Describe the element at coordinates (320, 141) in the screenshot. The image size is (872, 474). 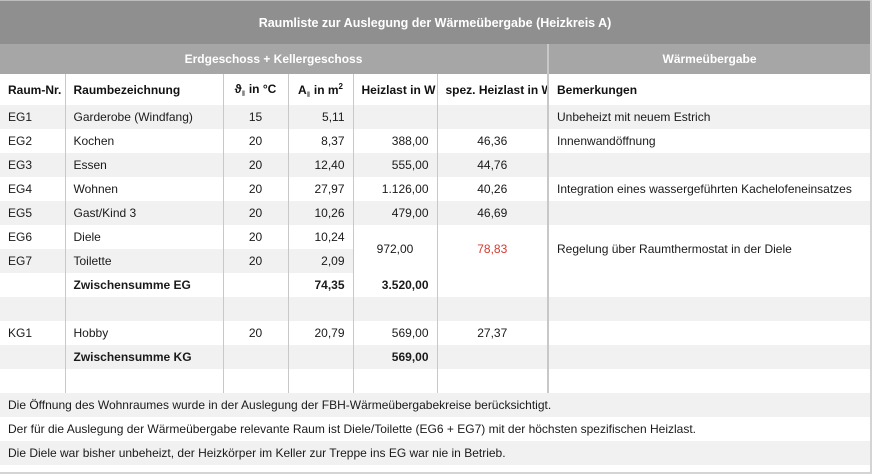
I see `room-area: 8,37` at that location.